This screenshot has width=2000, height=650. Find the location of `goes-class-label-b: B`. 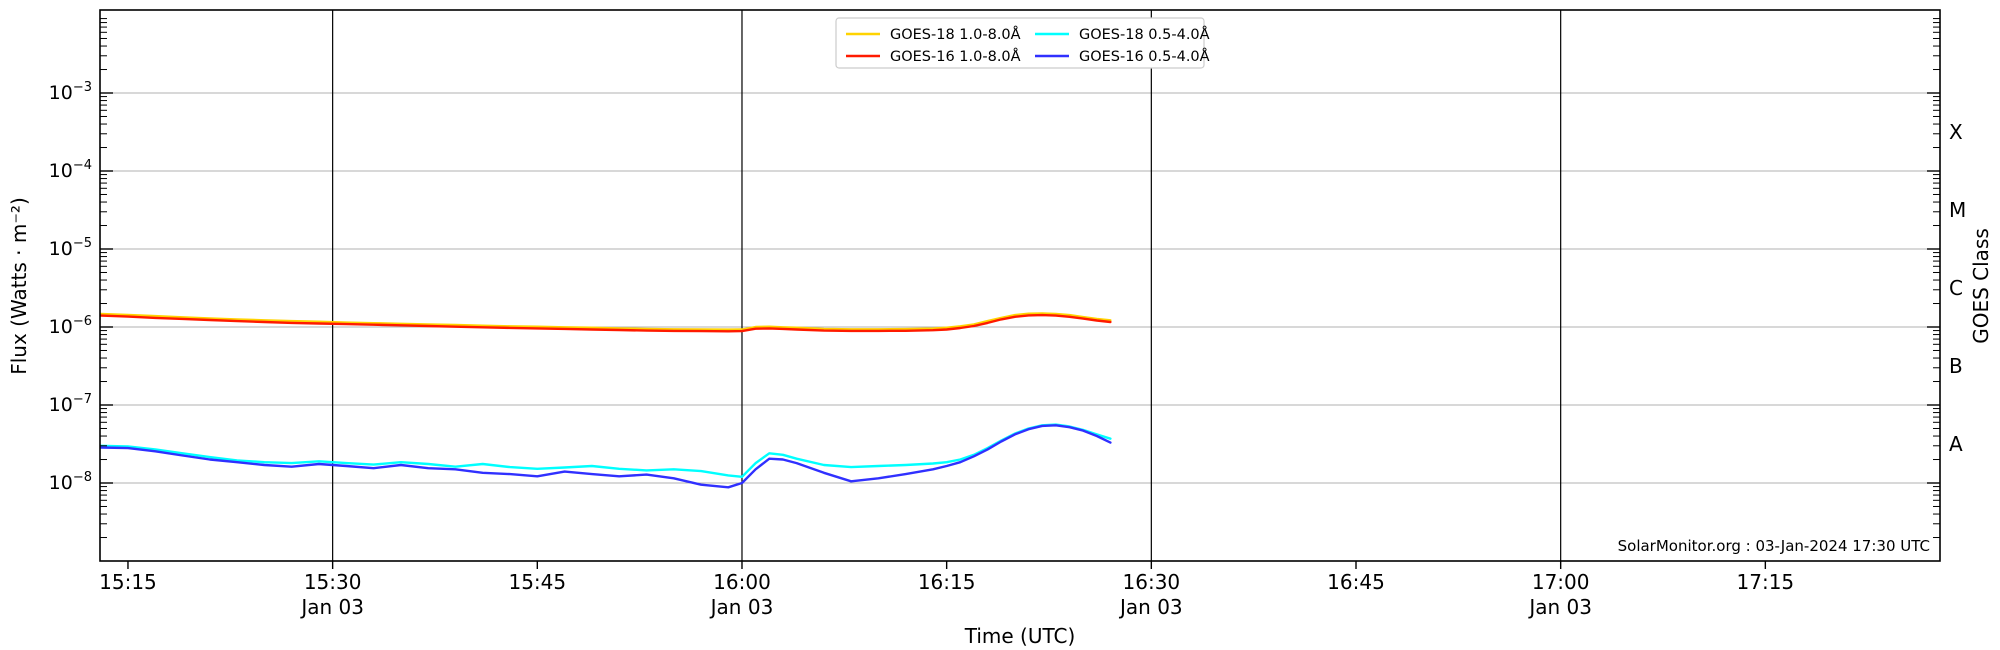

goes-class-label-b: B is located at coordinates (1956, 366).